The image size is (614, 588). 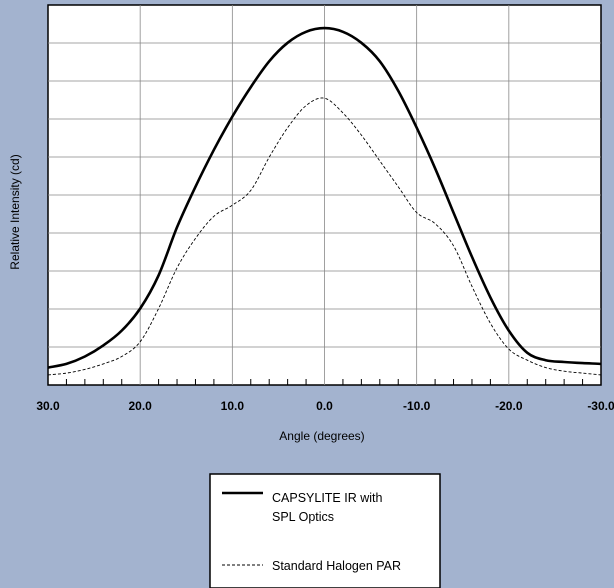 I want to click on x-tick-label: 30.0, so click(x=48, y=406).